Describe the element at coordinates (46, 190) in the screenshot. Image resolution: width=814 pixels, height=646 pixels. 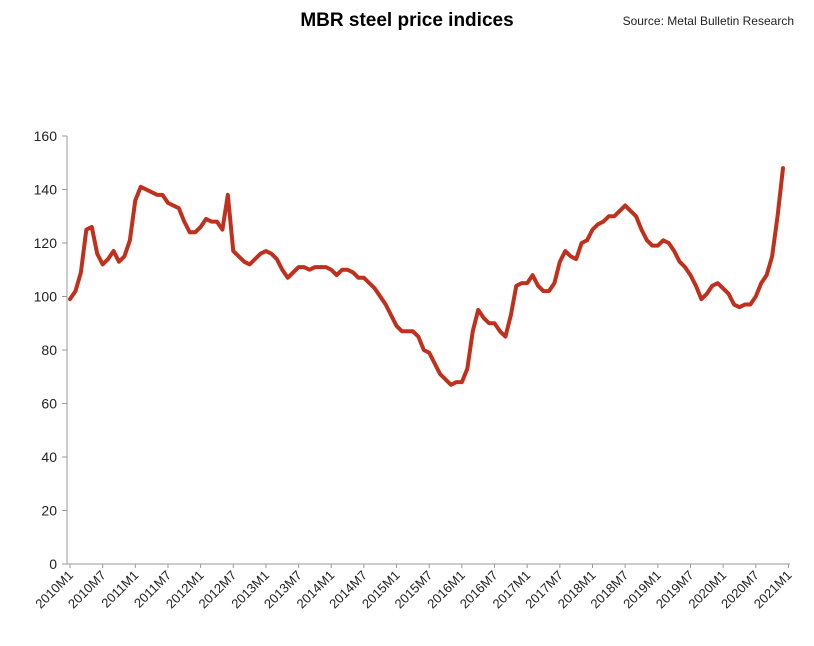
I see `y-tick-label: 140` at that location.